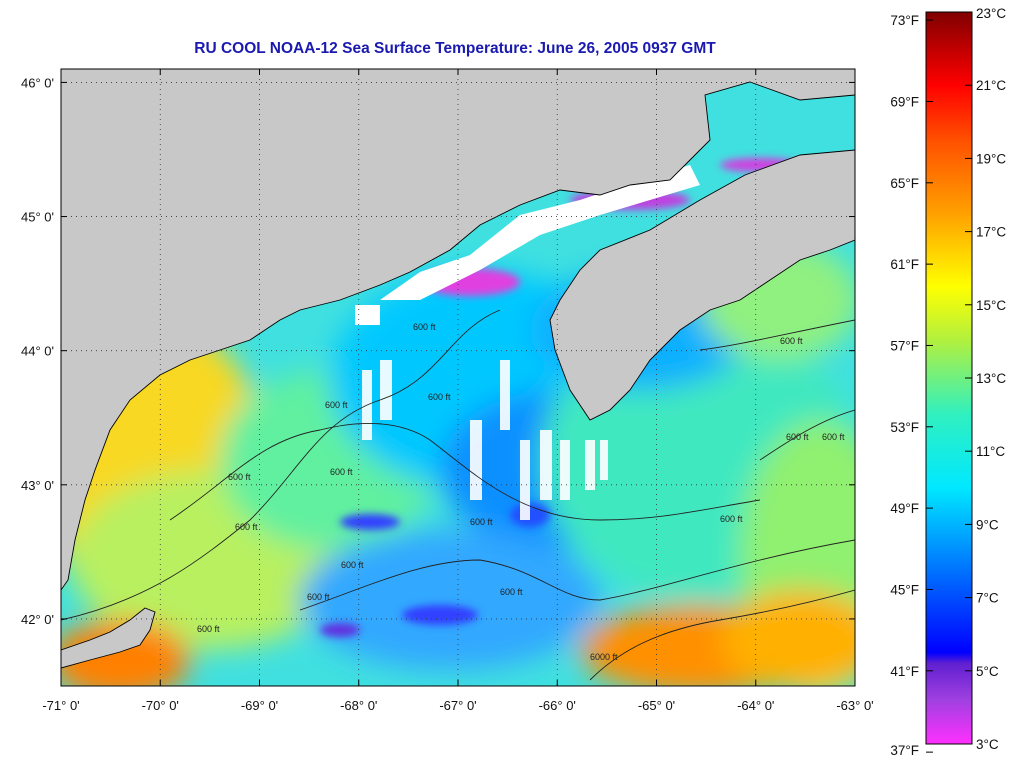  I want to click on colorbar-celsius-labels: 23°C 21°C 19°C 17°C 15°C 13°C 11°C 9°C 7°C 5°C 3°C, so click(985, 379).